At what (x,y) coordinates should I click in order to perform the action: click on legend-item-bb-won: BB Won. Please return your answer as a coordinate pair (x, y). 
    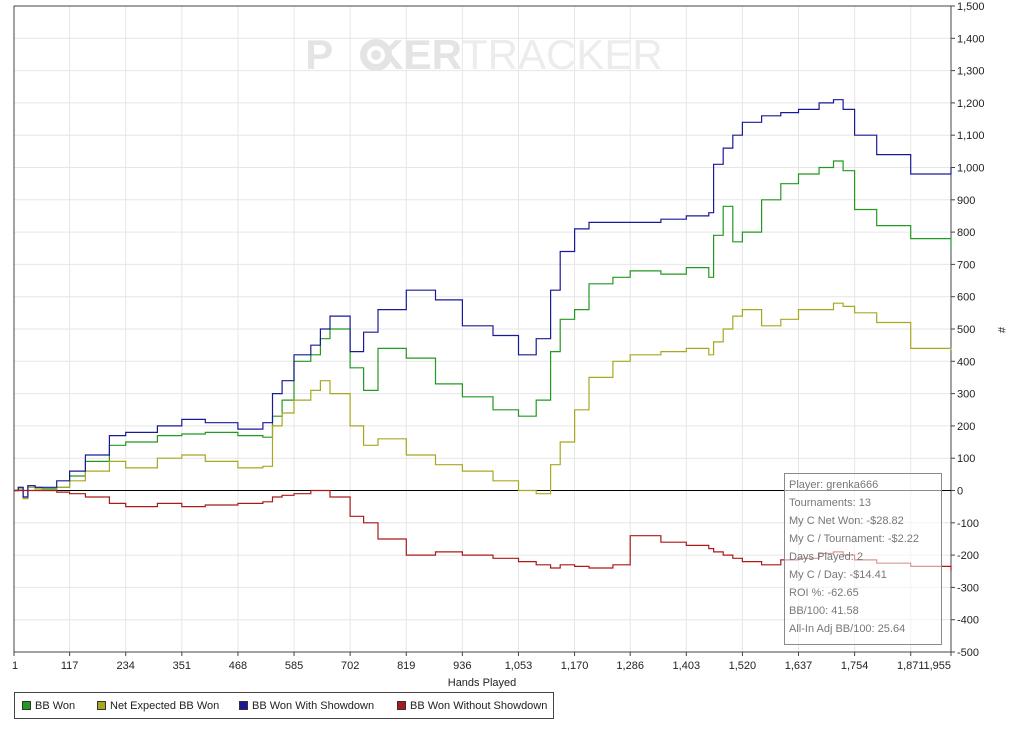
    Looking at the image, I should click on (48, 706).